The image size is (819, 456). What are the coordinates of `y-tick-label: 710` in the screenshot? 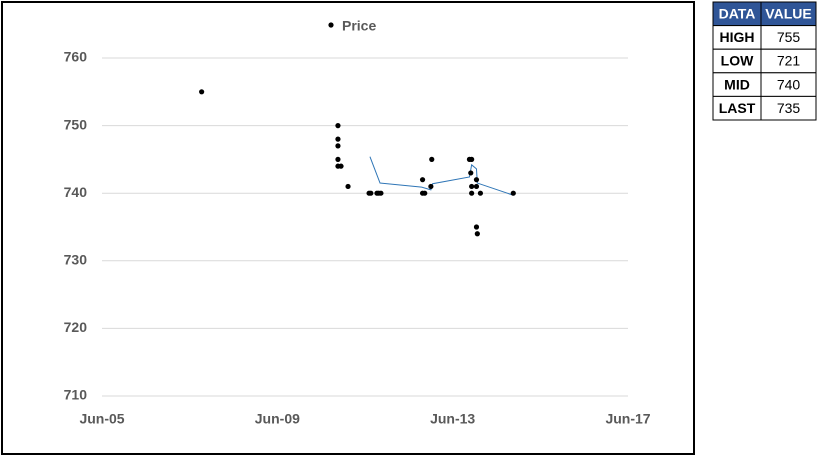 It's located at (76, 395).